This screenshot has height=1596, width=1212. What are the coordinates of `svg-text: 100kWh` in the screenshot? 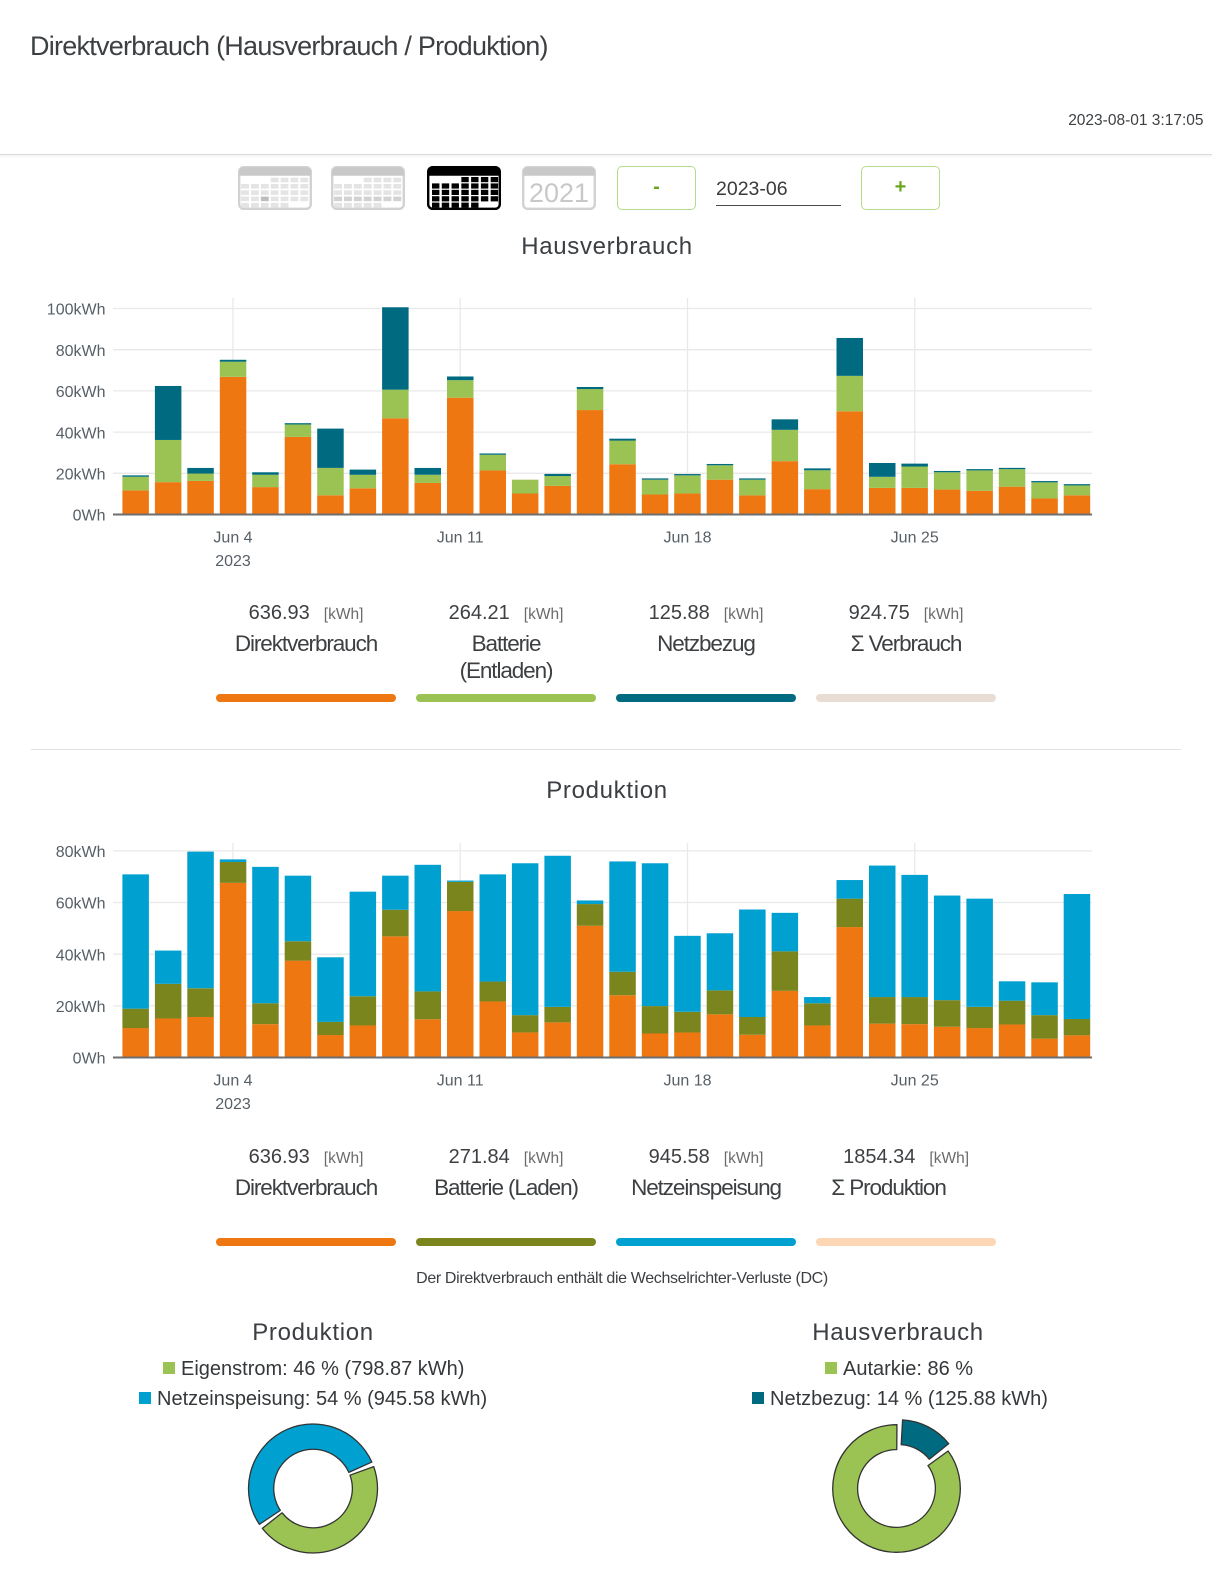 It's located at (76, 310).